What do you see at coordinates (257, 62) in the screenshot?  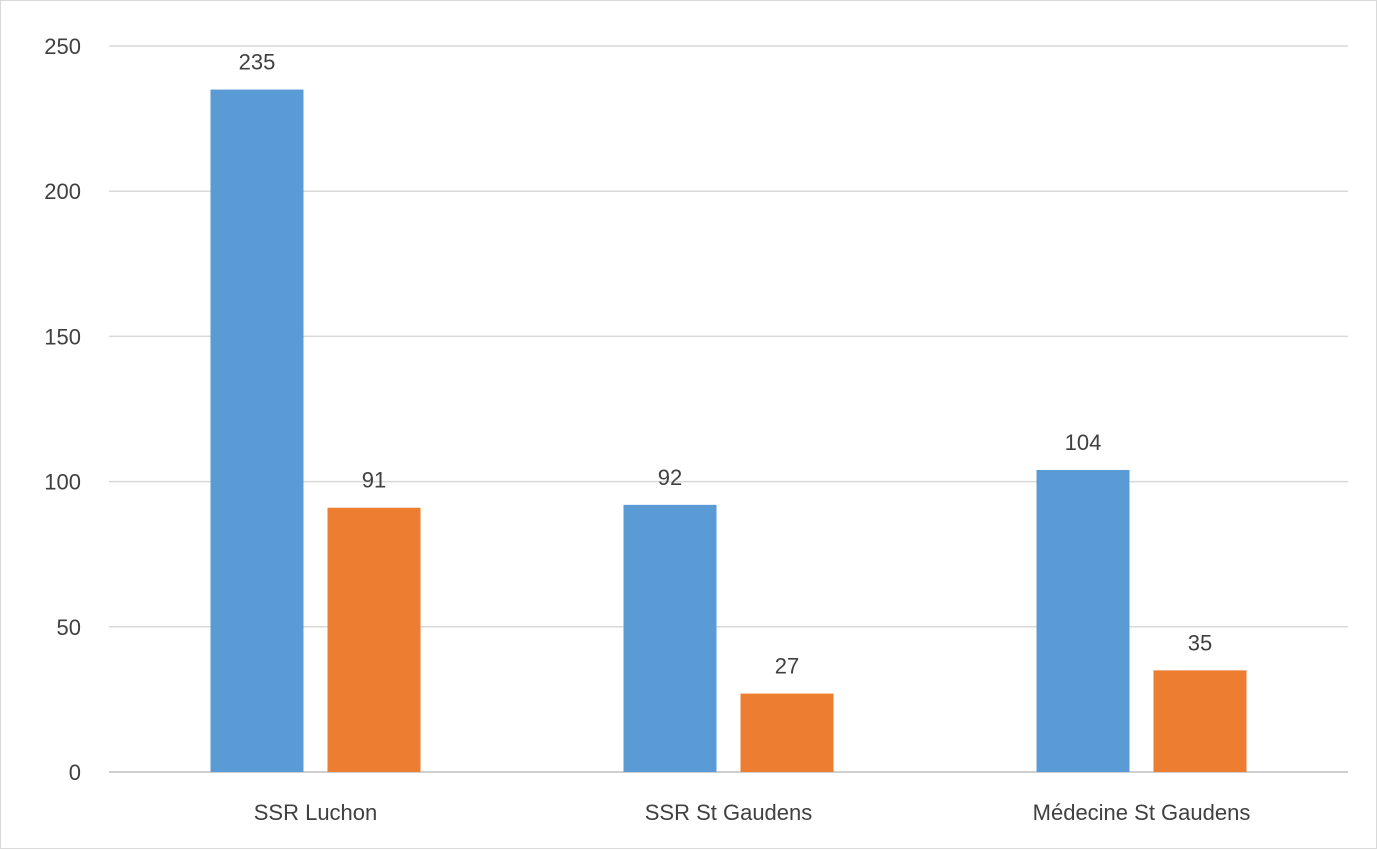 I see `data-label: 235` at bounding box center [257, 62].